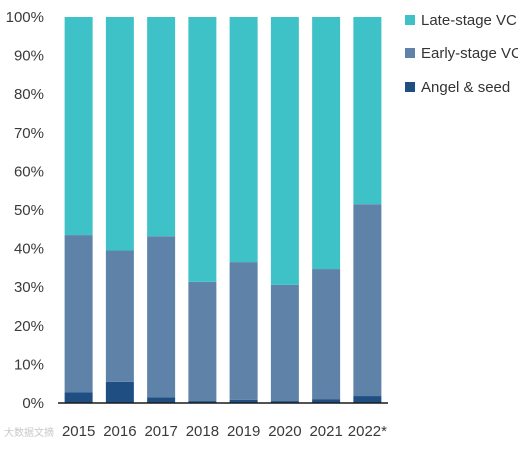 The width and height of the screenshot is (518, 450). I want to click on y-tick-label: 50%, so click(29, 210).